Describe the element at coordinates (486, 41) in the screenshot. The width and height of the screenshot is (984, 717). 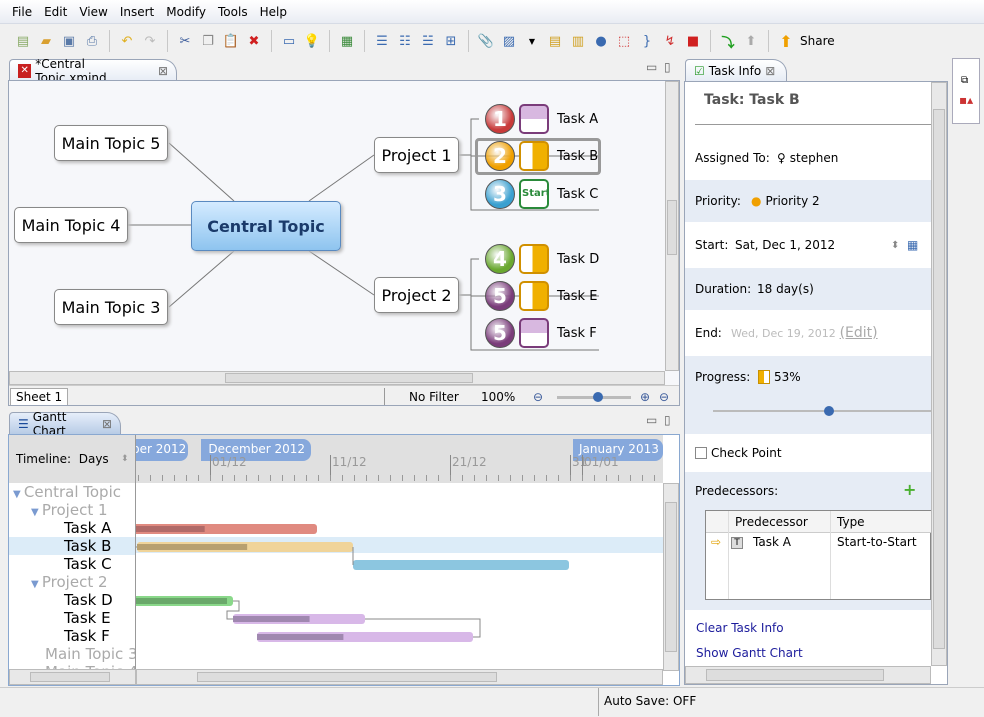
I see `attachment-icon: 📎` at that location.